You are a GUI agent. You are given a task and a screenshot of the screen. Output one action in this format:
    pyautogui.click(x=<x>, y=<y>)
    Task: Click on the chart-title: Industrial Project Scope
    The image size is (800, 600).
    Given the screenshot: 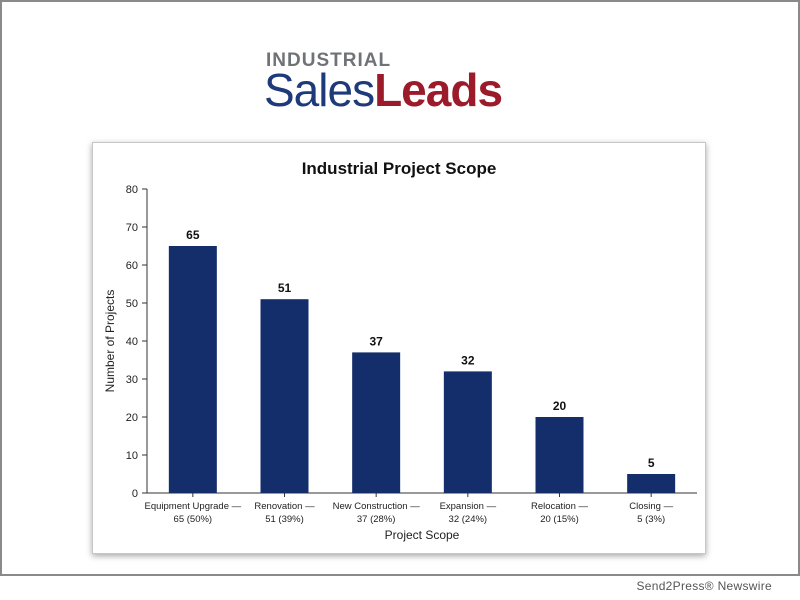 What is the action you would take?
    pyautogui.click(x=399, y=168)
    